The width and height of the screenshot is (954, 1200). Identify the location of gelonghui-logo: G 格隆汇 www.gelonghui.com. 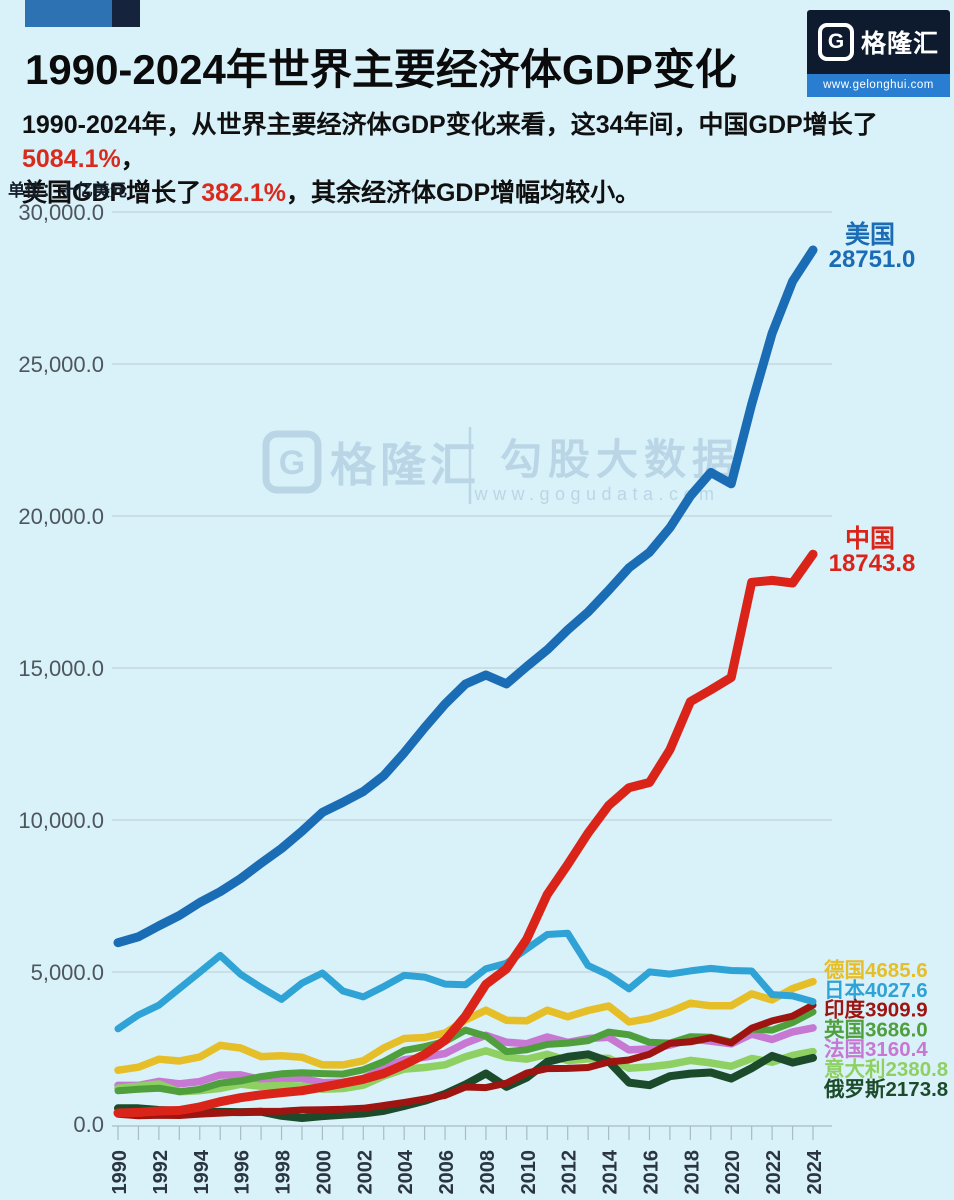
(878, 53).